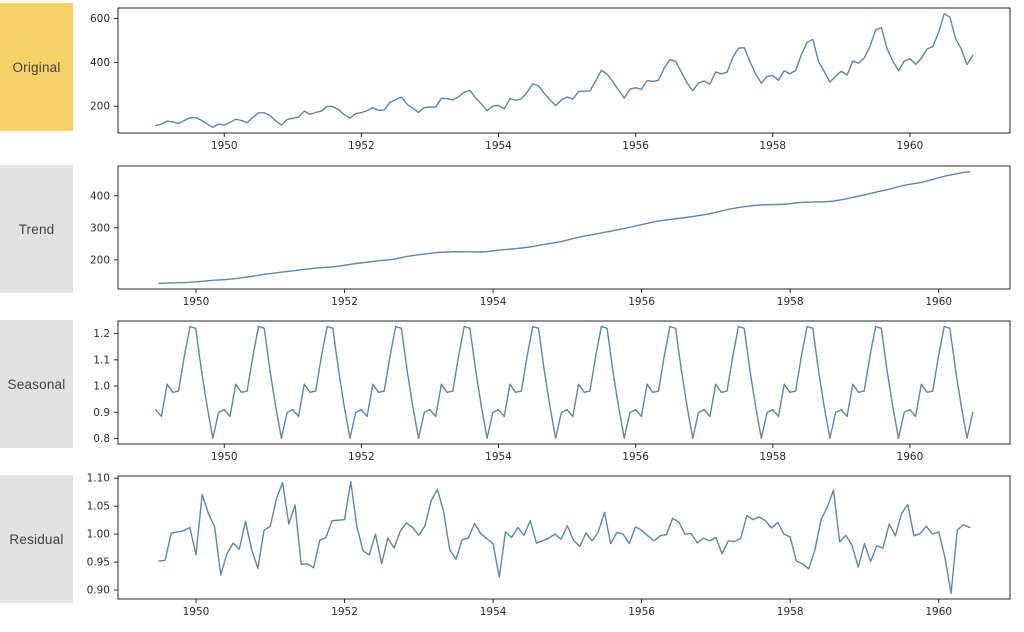  I want to click on y-tick-label: 600, so click(100, 19).